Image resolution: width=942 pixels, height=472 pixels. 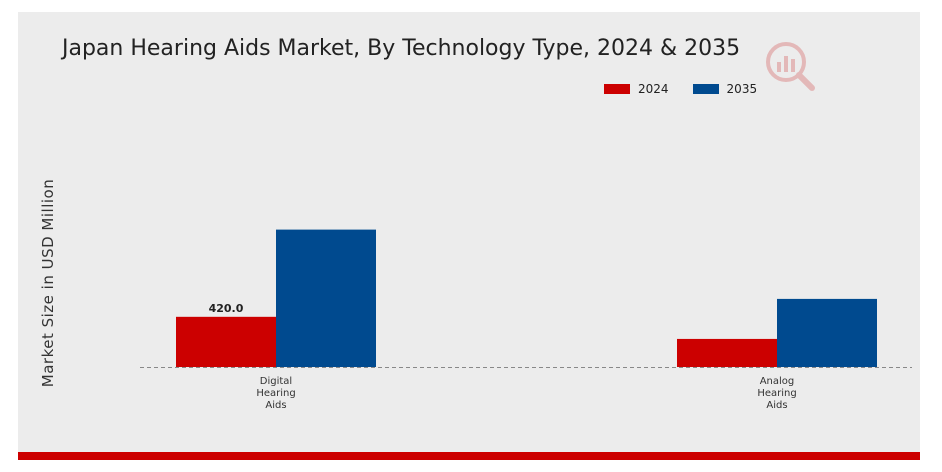 What do you see at coordinates (326, 298) in the screenshot?
I see `bar-2035-digital-hearing-aids` at bounding box center [326, 298].